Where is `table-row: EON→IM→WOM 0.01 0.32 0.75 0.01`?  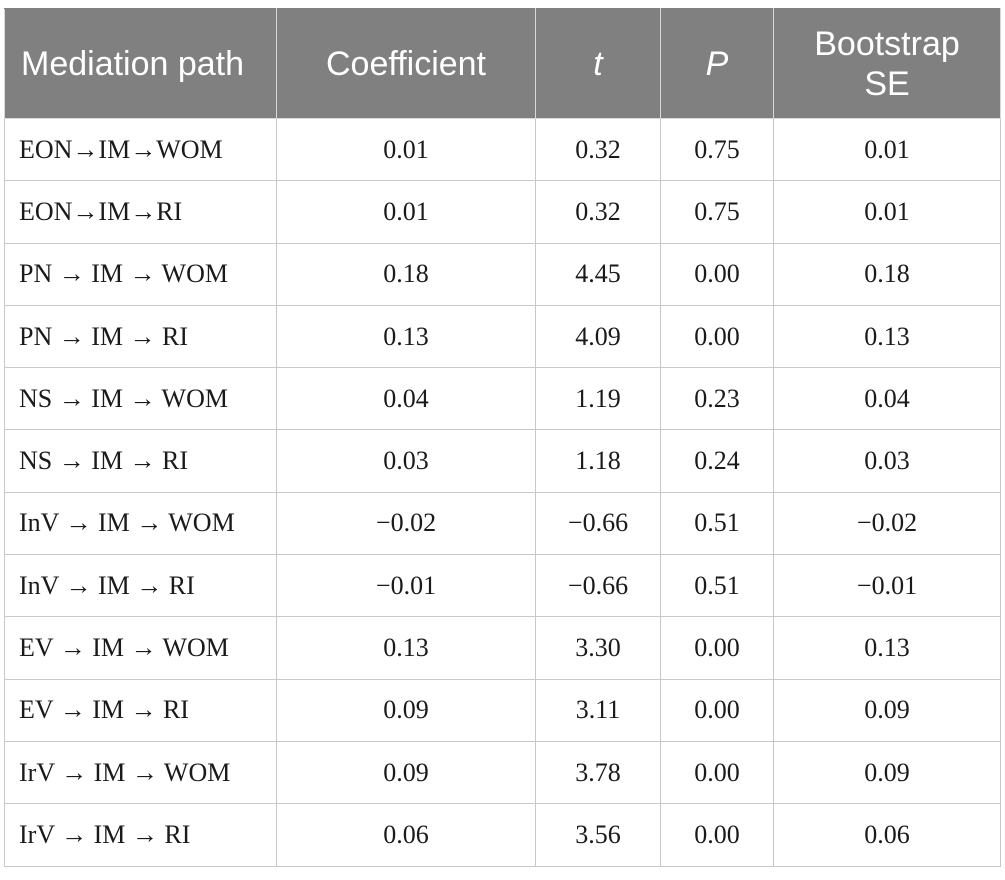 table-row: EON→IM→WOM 0.01 0.32 0.75 0.01 is located at coordinates (502, 149).